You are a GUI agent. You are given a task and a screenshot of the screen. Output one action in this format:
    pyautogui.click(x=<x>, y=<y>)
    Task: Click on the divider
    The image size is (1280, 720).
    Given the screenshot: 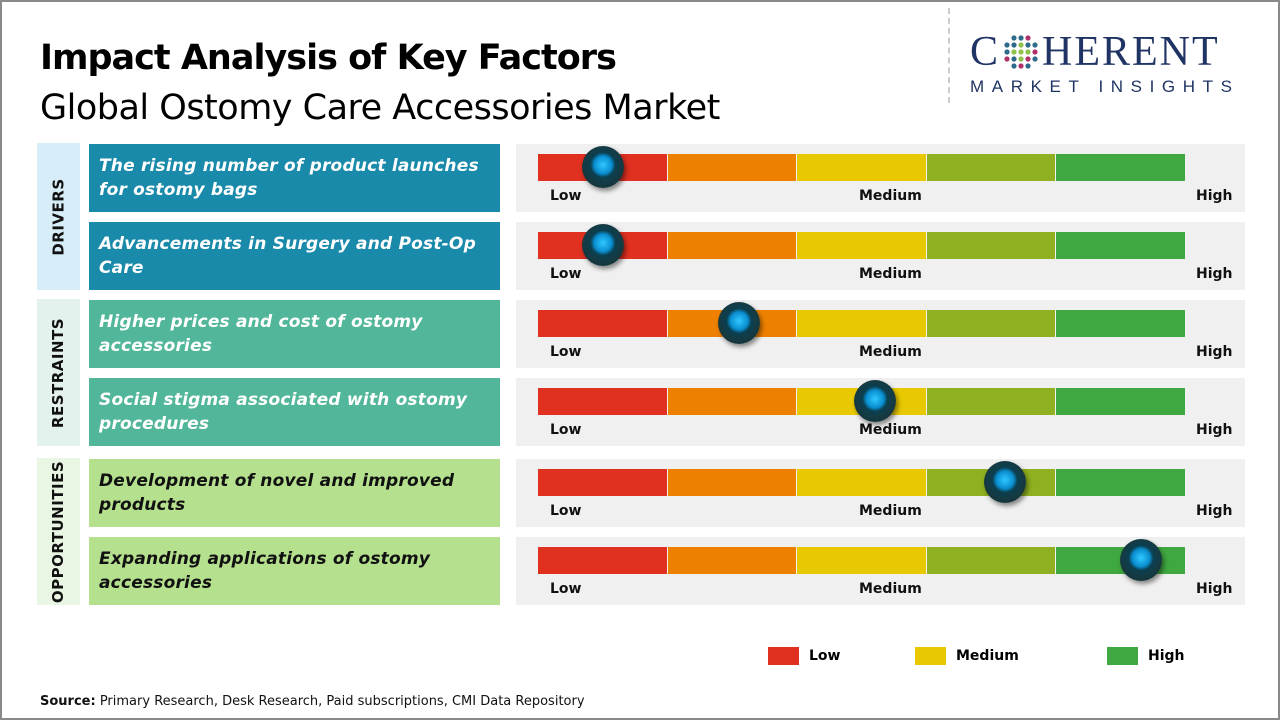 What is the action you would take?
    pyautogui.click(x=949, y=55)
    